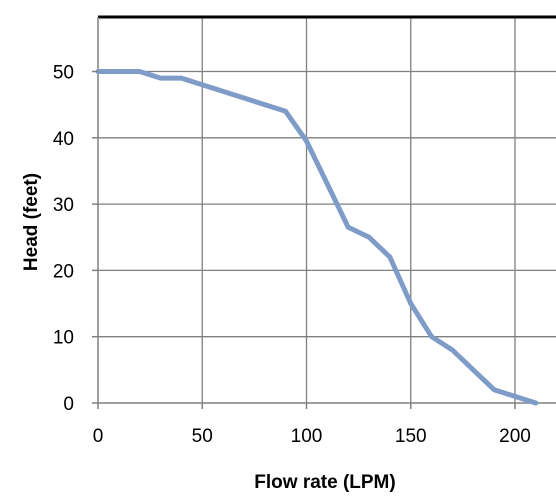 This screenshot has height=496, width=556. I want to click on x-tick-label: 0, so click(98, 436).